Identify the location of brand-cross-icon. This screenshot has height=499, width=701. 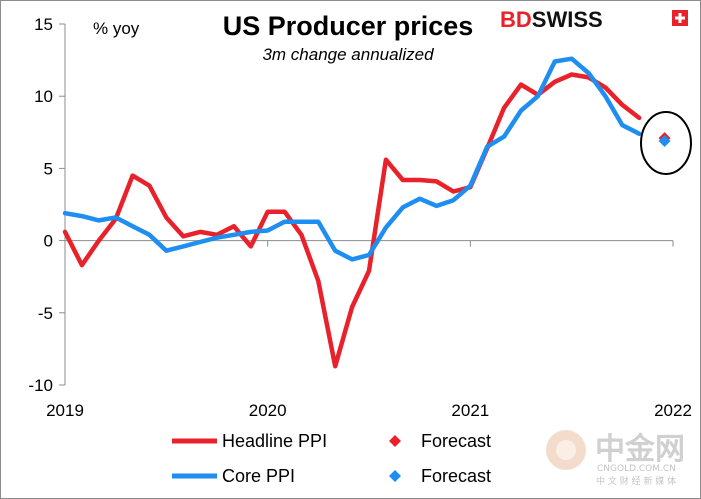
(680, 18).